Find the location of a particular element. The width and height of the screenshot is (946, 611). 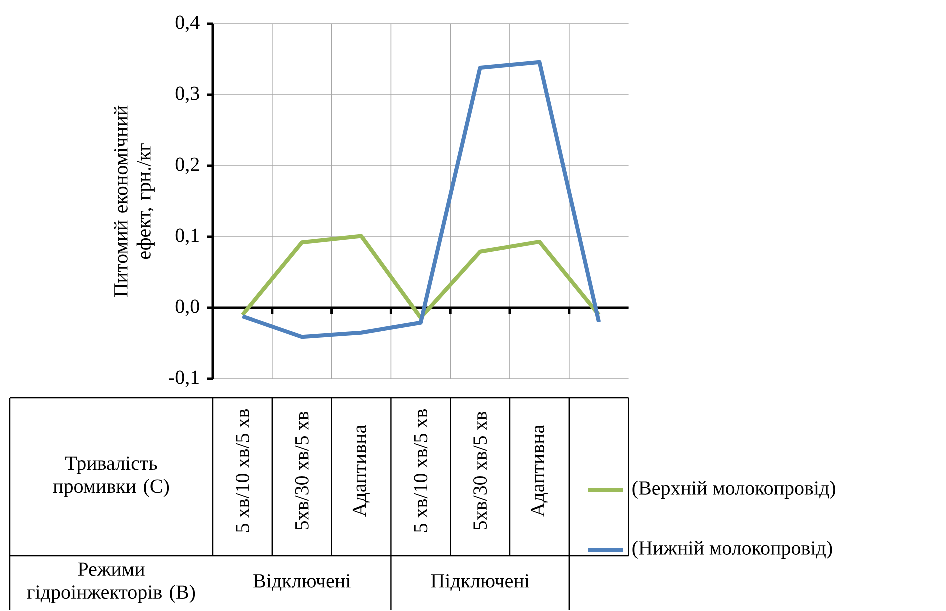

line-series is located at coordinates (421, 277).